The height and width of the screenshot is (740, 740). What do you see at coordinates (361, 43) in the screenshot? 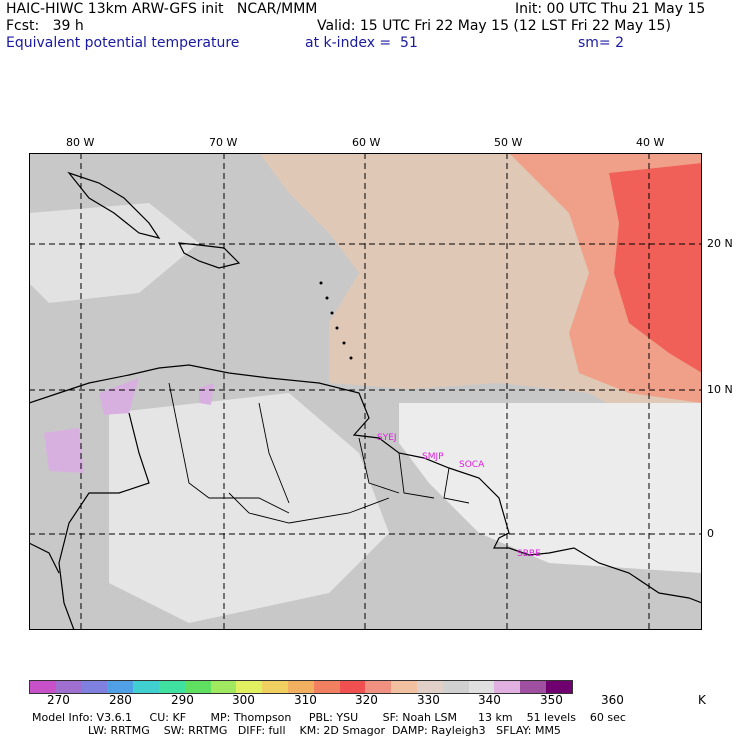
I see `level-index: at k-index = 51` at bounding box center [361, 43].